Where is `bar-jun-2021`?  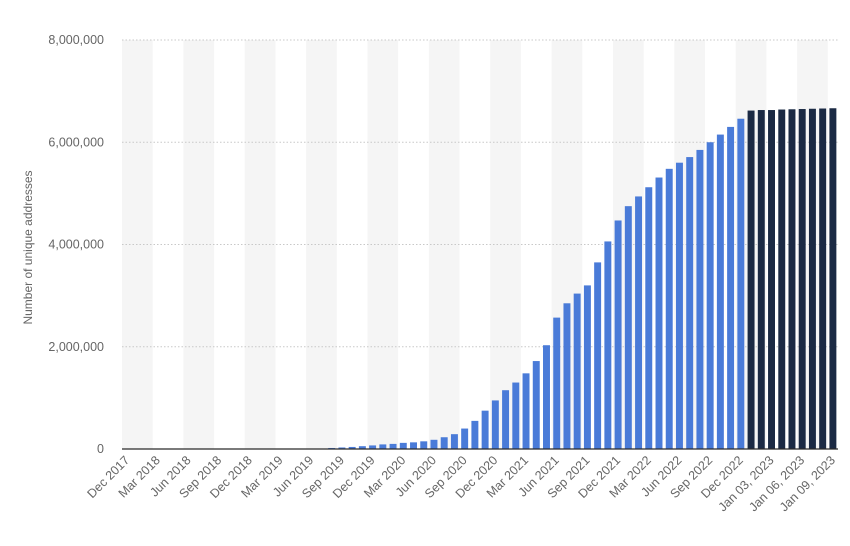
bar-jun-2021 is located at coordinates (557, 383).